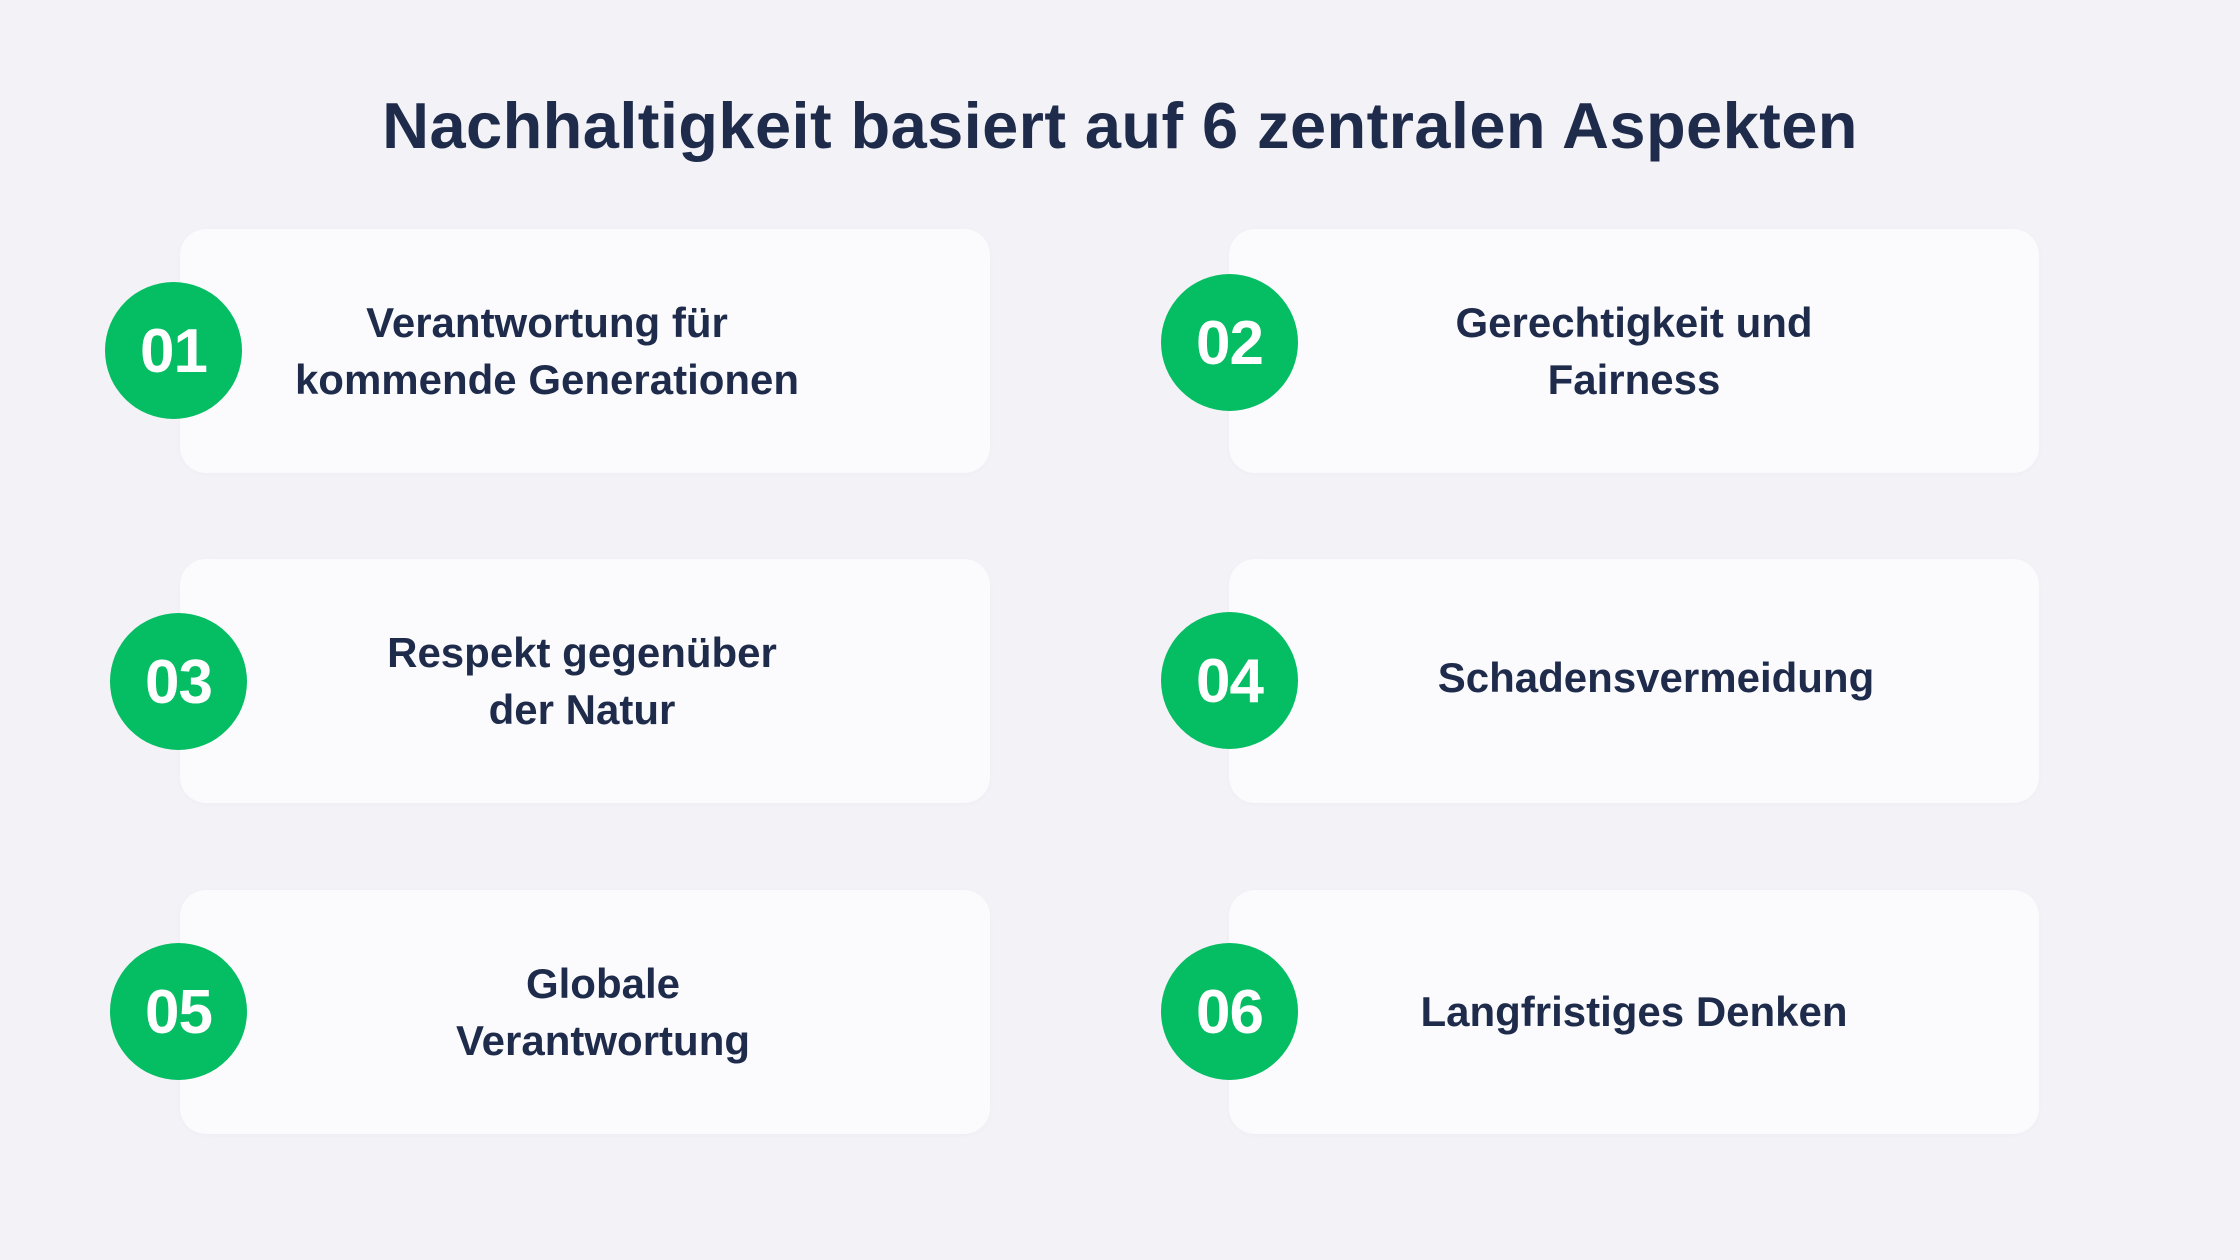 This screenshot has height=1260, width=2240. I want to click on aspect-card-03: Respekt gegenüber der Natur, so click(585, 681).